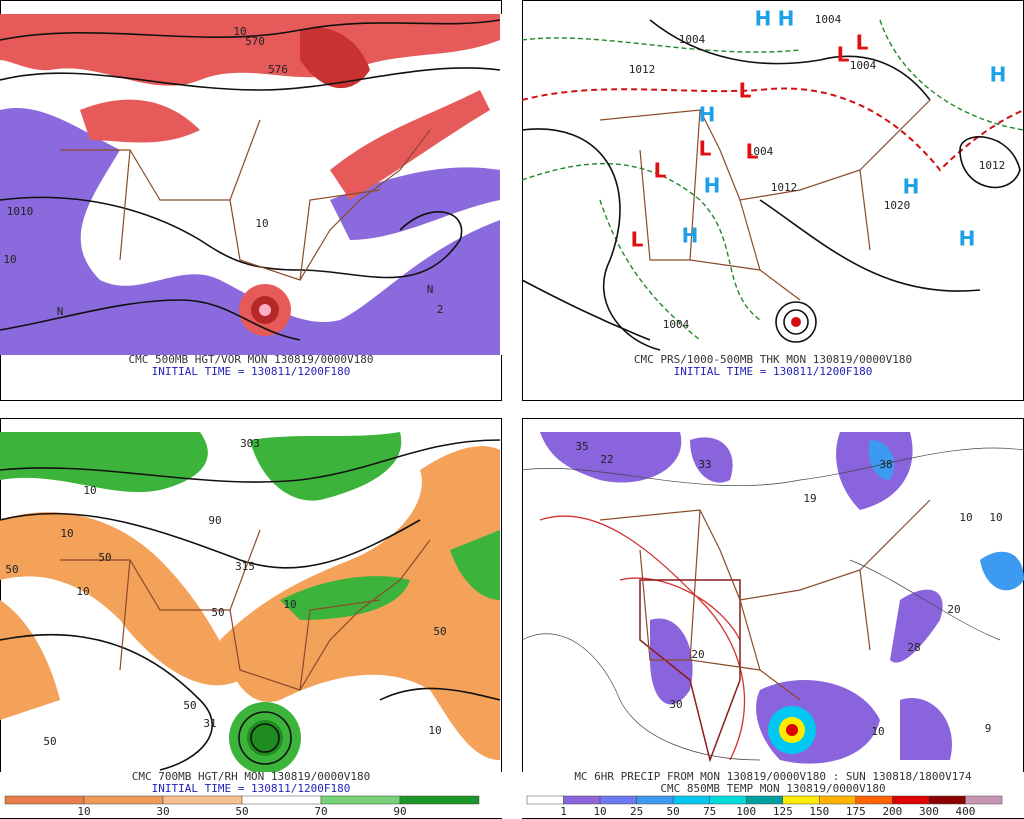  I want to click on contour-label: 30, so click(675, 704).